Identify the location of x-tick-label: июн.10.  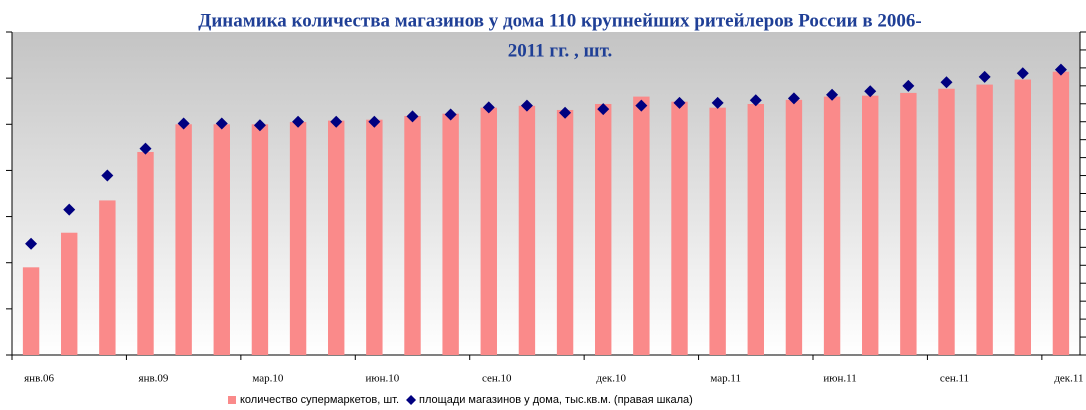
(382, 379).